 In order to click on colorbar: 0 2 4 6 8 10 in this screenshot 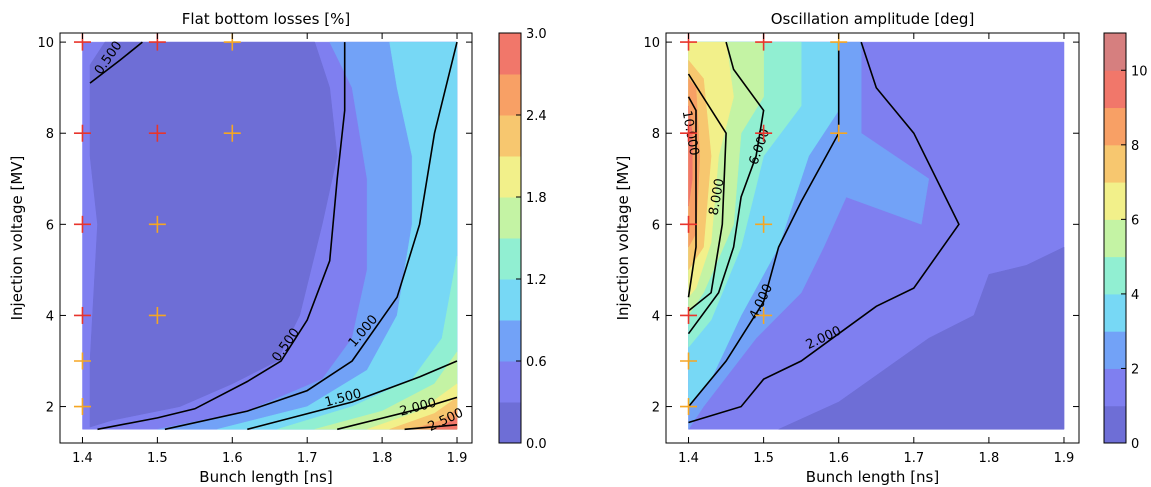, I will do `click(1125, 242)`.